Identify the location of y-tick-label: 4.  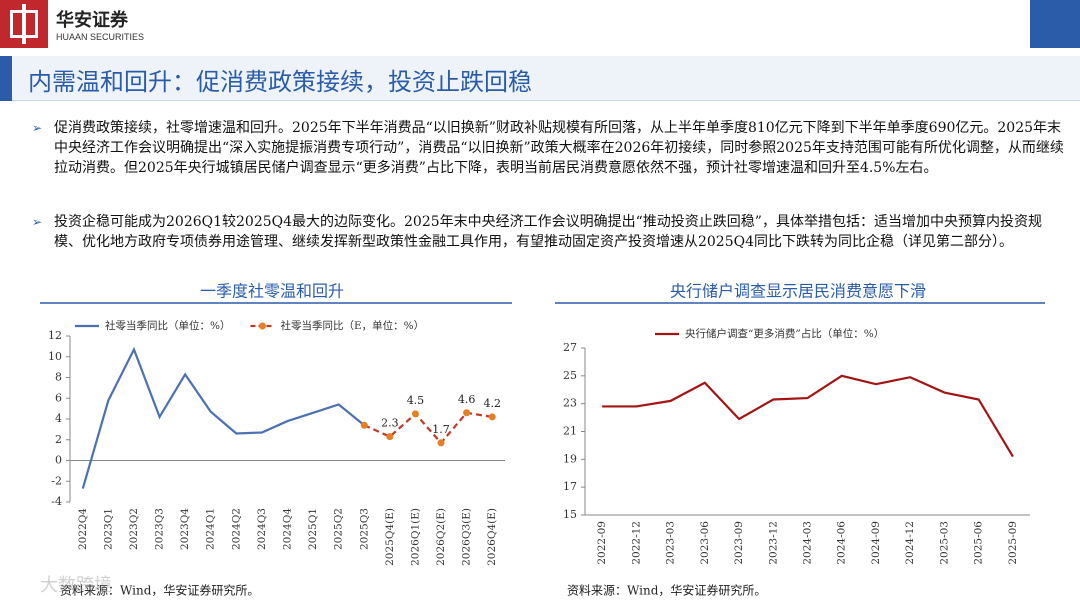
(58, 418).